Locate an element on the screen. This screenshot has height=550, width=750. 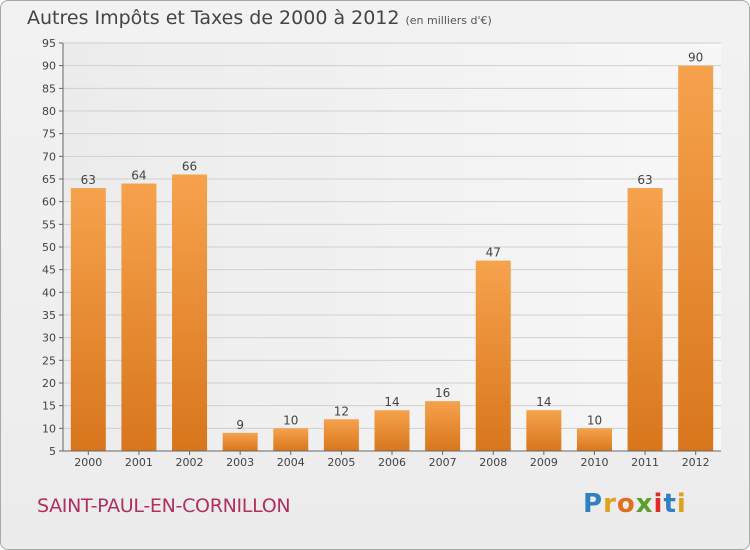
data-label: 90 is located at coordinates (695, 58).